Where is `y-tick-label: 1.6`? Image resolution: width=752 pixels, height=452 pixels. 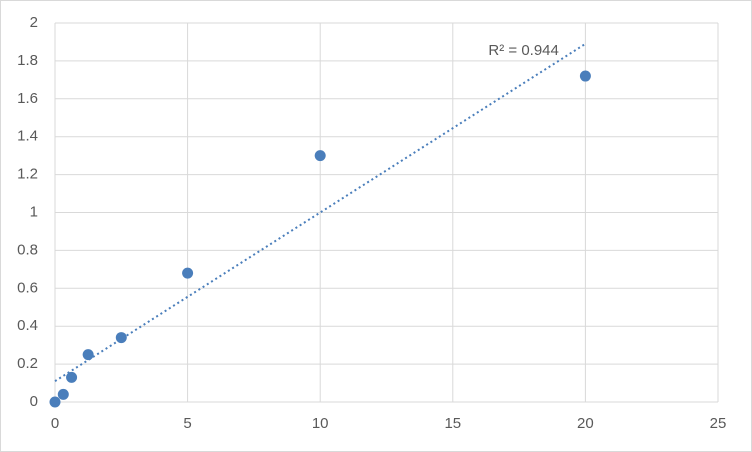 y-tick-label: 1.6 is located at coordinates (27, 98).